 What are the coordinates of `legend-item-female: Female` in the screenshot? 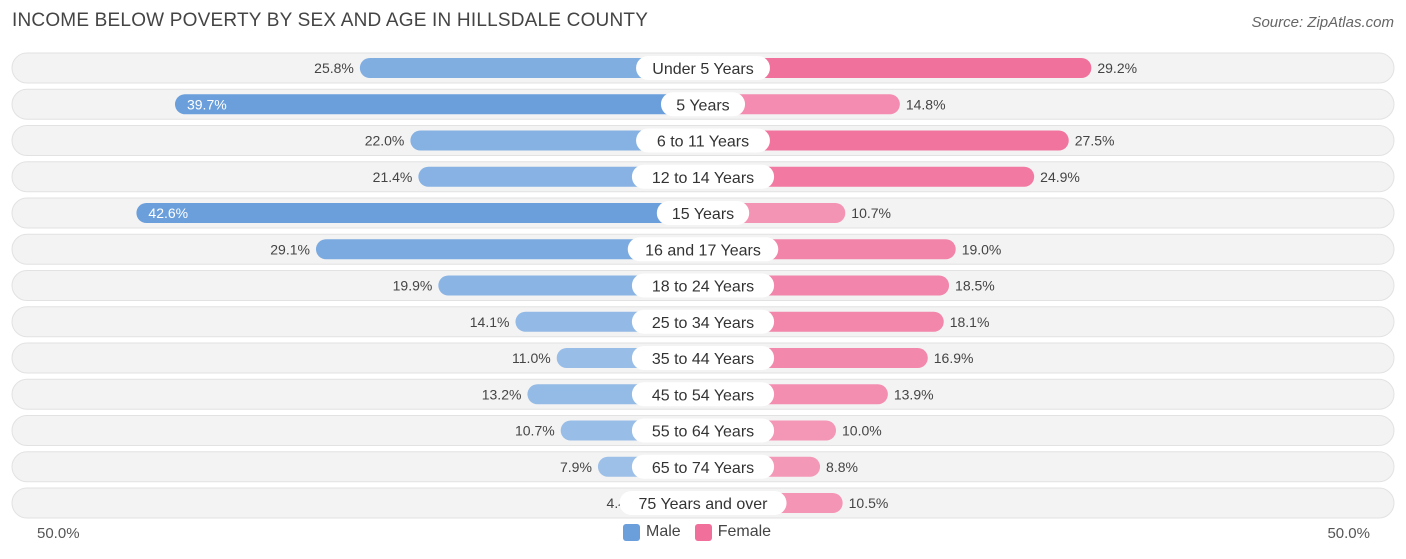 It's located at (733, 532).